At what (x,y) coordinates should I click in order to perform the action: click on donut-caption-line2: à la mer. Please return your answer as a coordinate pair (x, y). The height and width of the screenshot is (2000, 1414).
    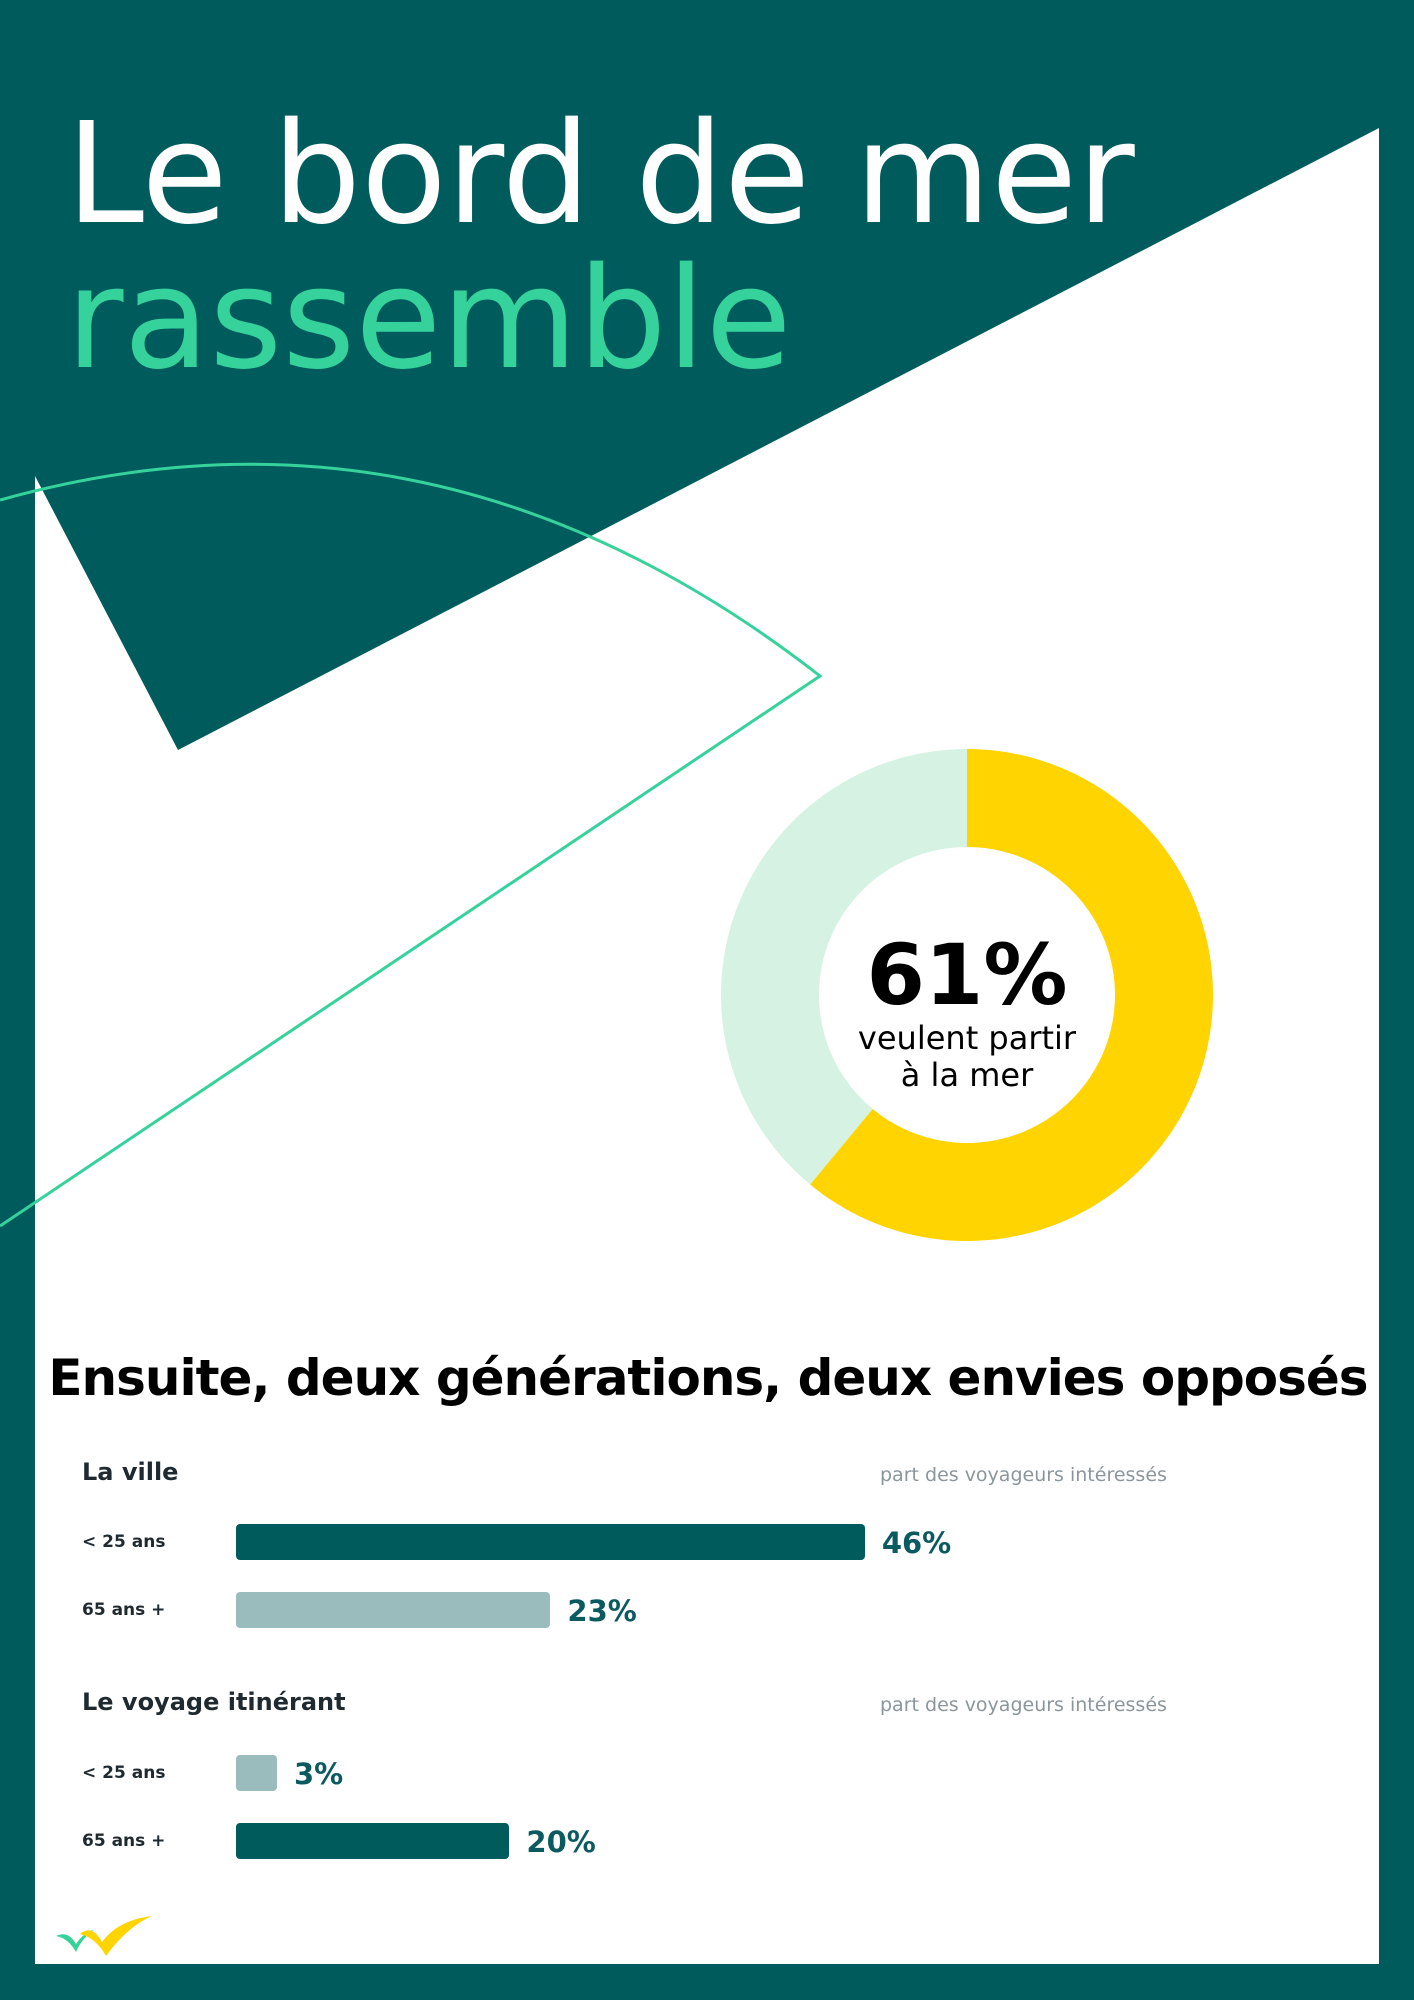
    Looking at the image, I should click on (967, 1075).